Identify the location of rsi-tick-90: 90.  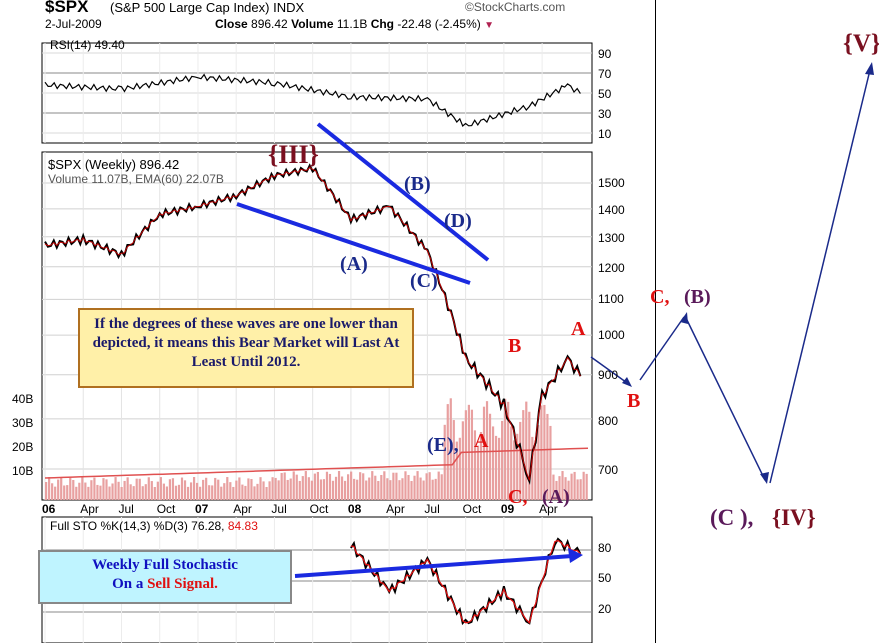
(605, 54).